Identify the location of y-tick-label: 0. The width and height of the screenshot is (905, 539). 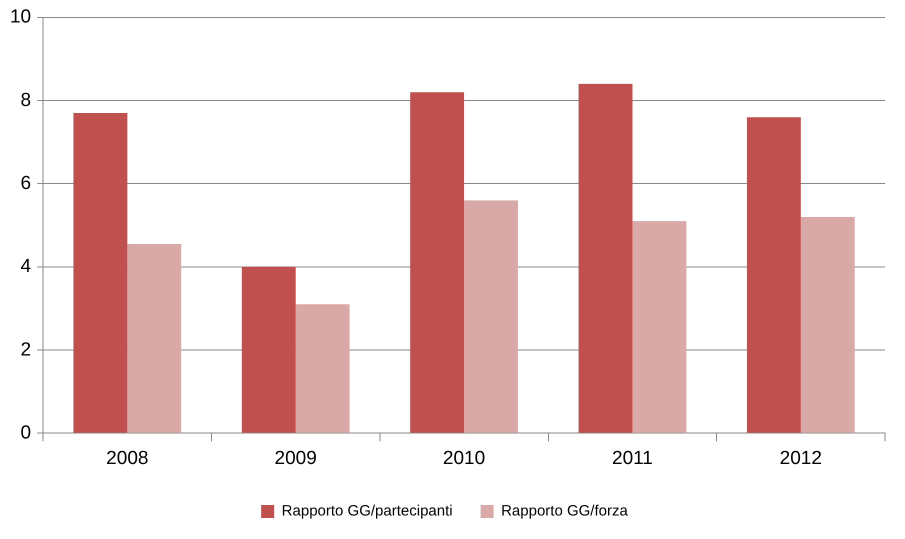
(26, 433).